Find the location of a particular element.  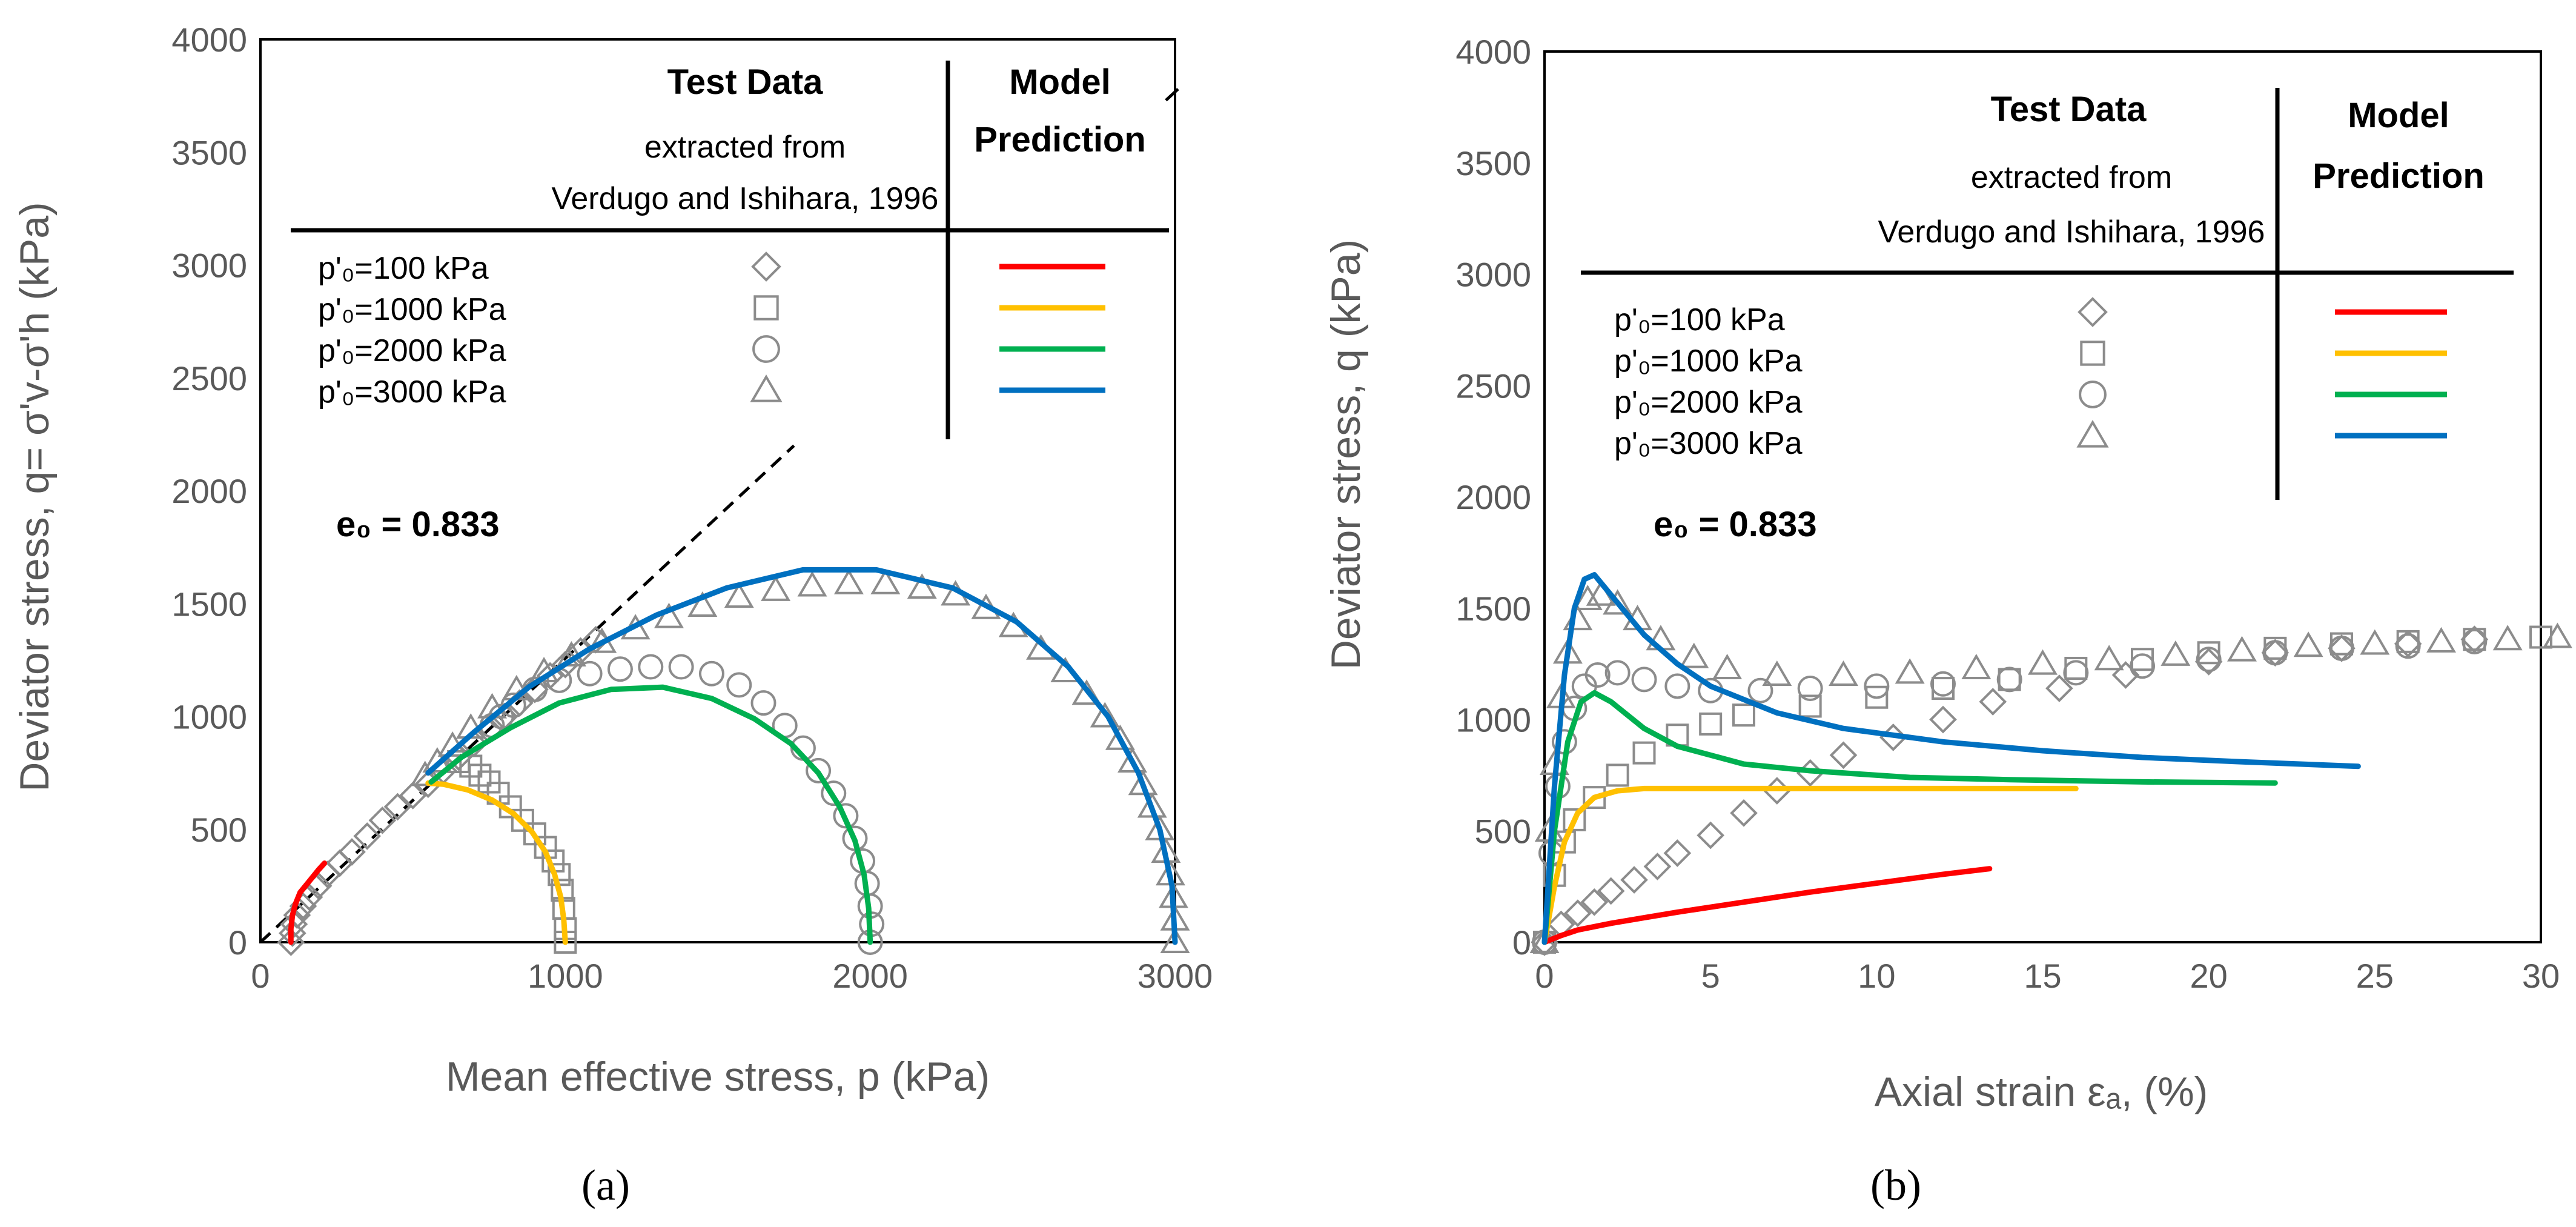

x-tick-label: 10 is located at coordinates (1876, 976).